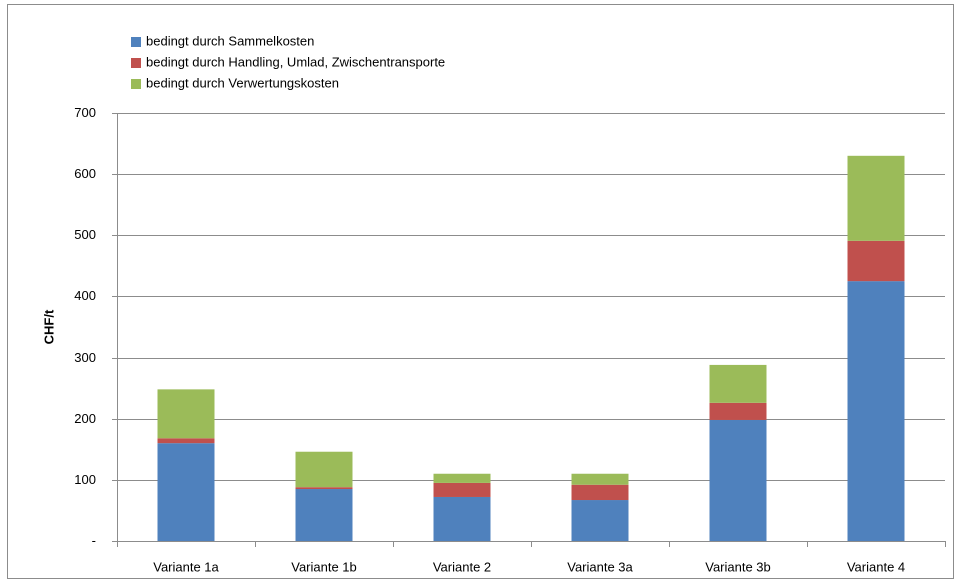 This screenshot has height=583, width=962. What do you see at coordinates (600, 566) in the screenshot?
I see `x-tick-label: Variante 3a` at bounding box center [600, 566].